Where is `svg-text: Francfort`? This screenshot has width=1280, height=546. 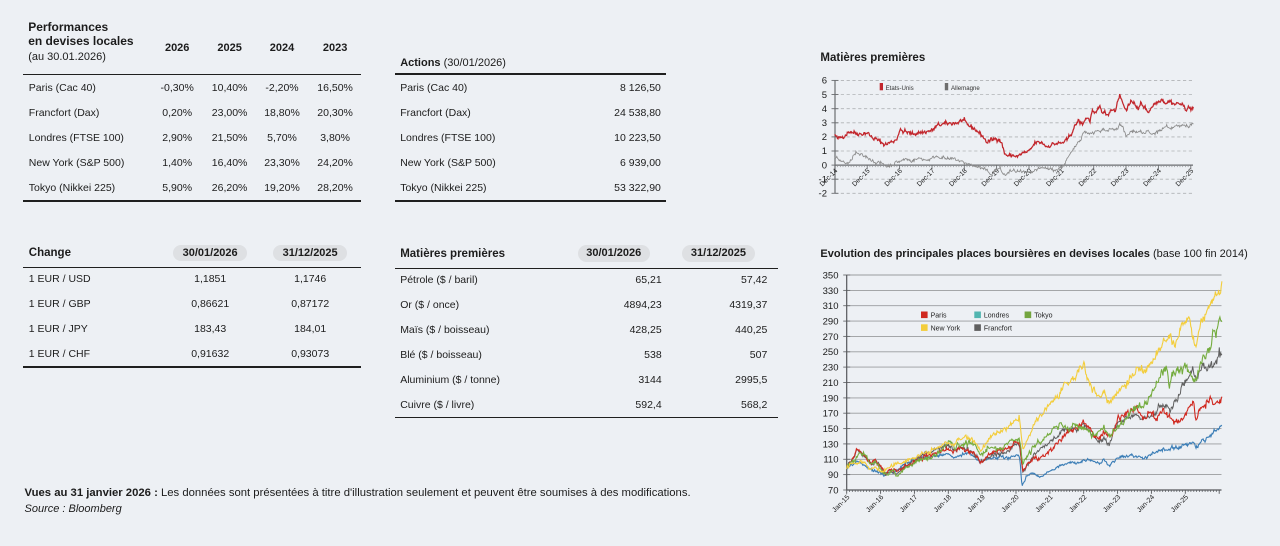
svg-text: Francfort is located at coordinates (998, 328).